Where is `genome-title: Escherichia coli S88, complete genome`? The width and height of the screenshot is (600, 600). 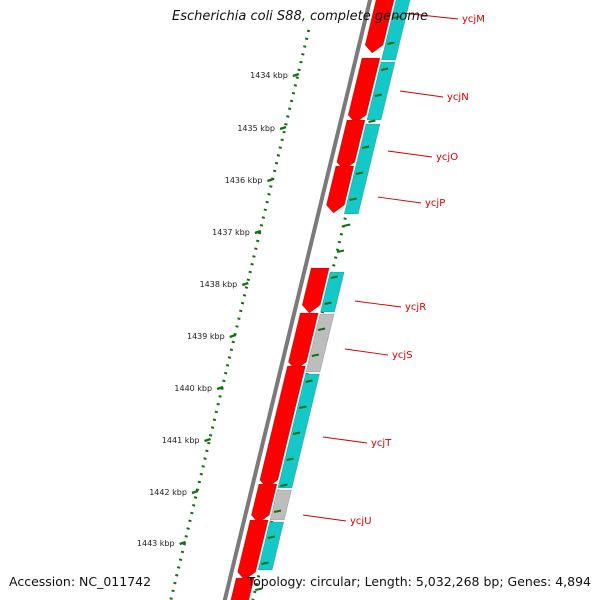 genome-title: Escherichia coli S88, complete genome is located at coordinates (300, 16).